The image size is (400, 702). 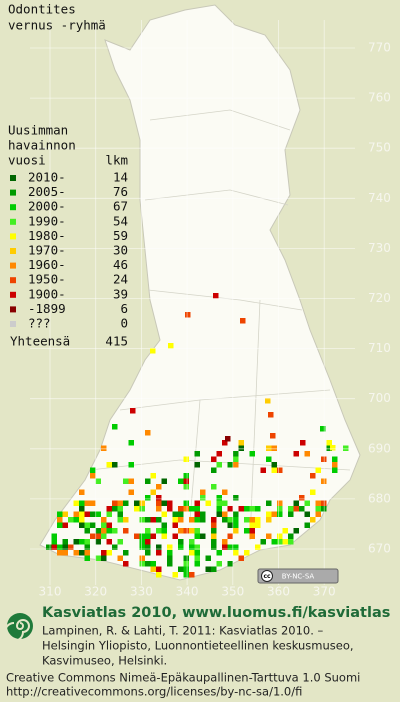 What do you see at coordinates (47, 264) in the screenshot?
I see `legend-label: 1960-` at bounding box center [47, 264].